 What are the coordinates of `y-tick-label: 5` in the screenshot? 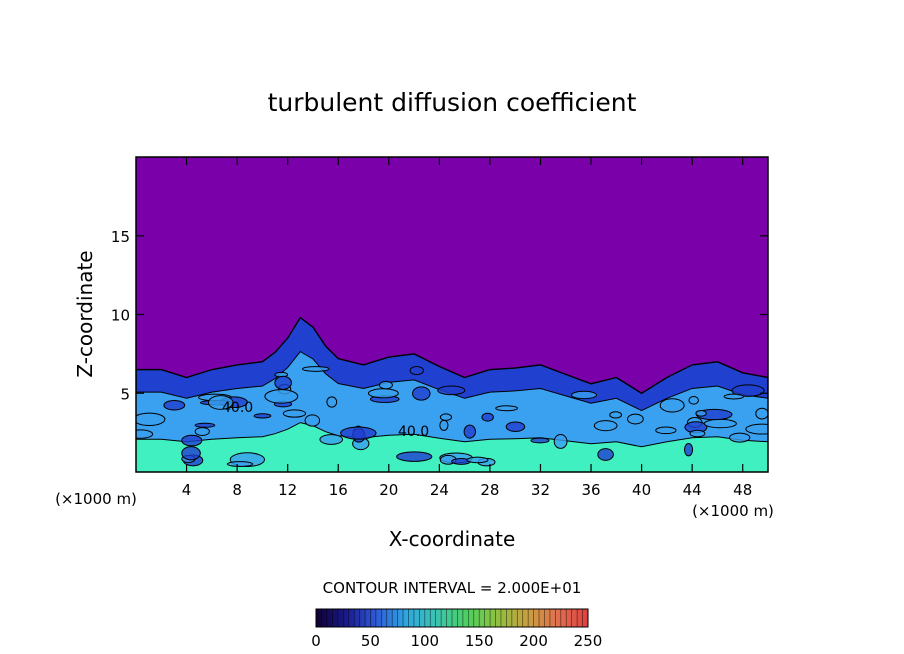 It's located at (125, 394).